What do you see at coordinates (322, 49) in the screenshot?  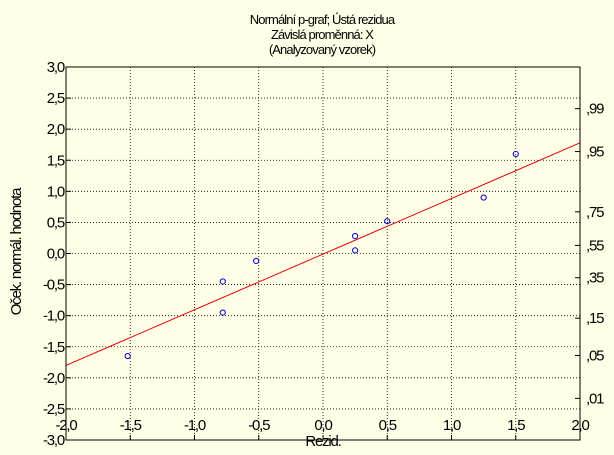 I see `chart-title-line-3: (Analyzovaný vzorek)` at bounding box center [322, 49].